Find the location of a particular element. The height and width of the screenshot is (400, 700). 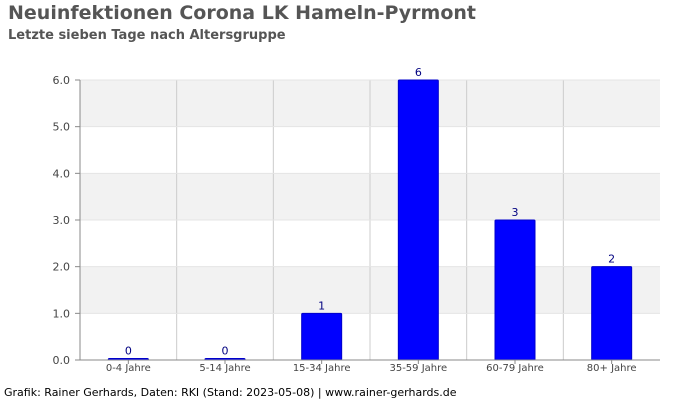

x-tick-label: 35-59 Jahre is located at coordinates (418, 368).